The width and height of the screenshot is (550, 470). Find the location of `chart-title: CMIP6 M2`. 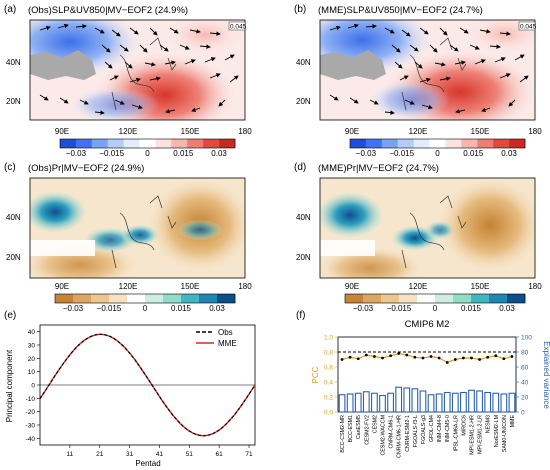

chart-title: CMIP6 M2 is located at coordinates (427, 324).